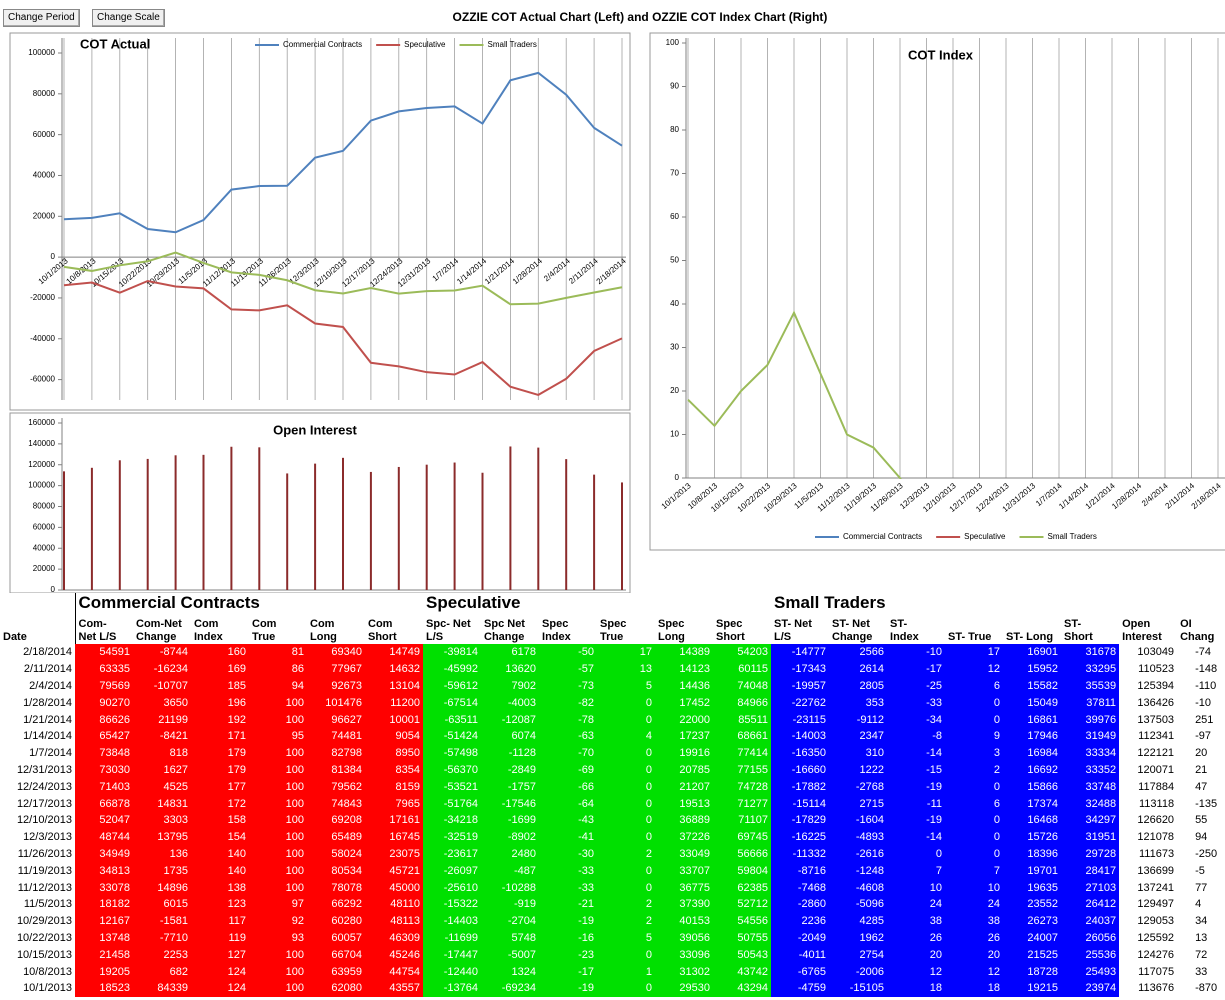 The height and width of the screenshot is (1000, 1225). Describe the element at coordinates (37, 803) in the screenshot. I see `date-cell: 12/17/2013` at that location.